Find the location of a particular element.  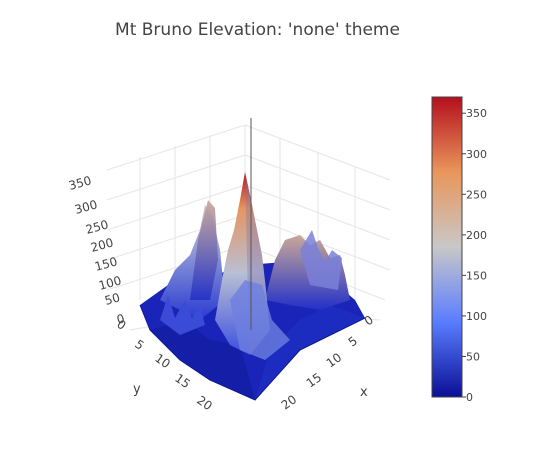

y-tick-label: 15 is located at coordinates (182, 381).